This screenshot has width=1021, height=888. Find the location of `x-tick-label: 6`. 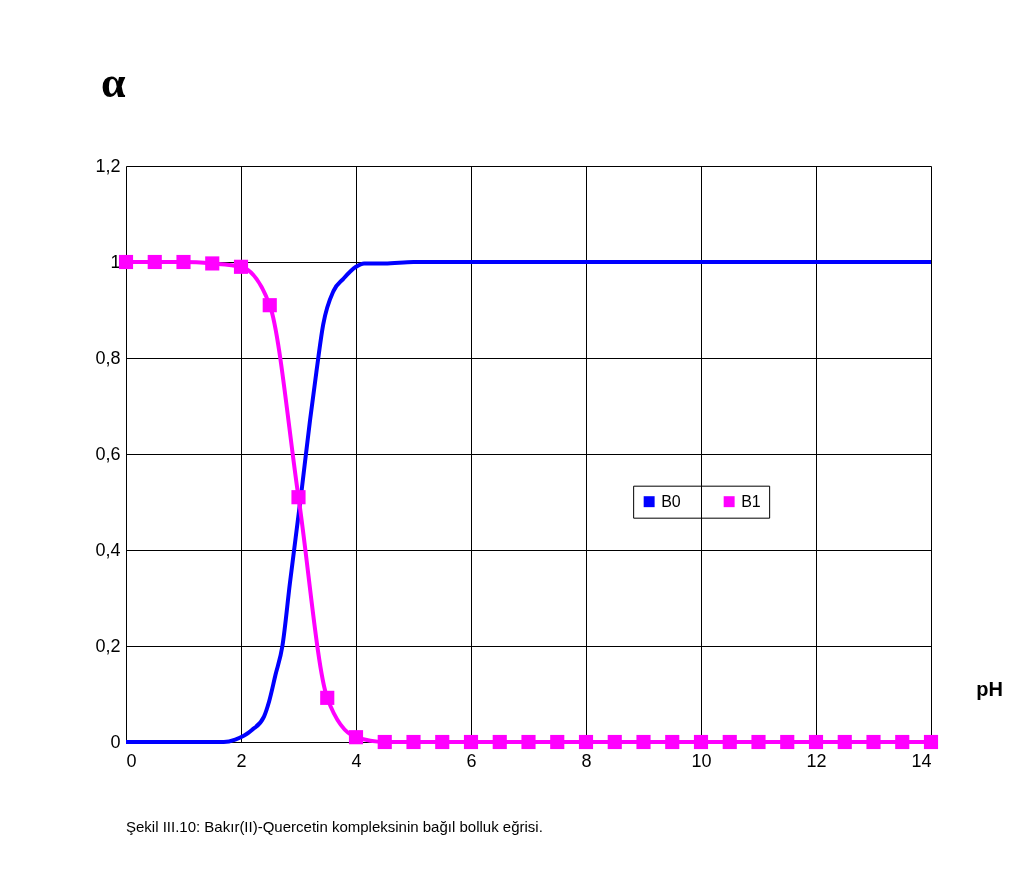

x-tick-label: 6 is located at coordinates (471, 760).